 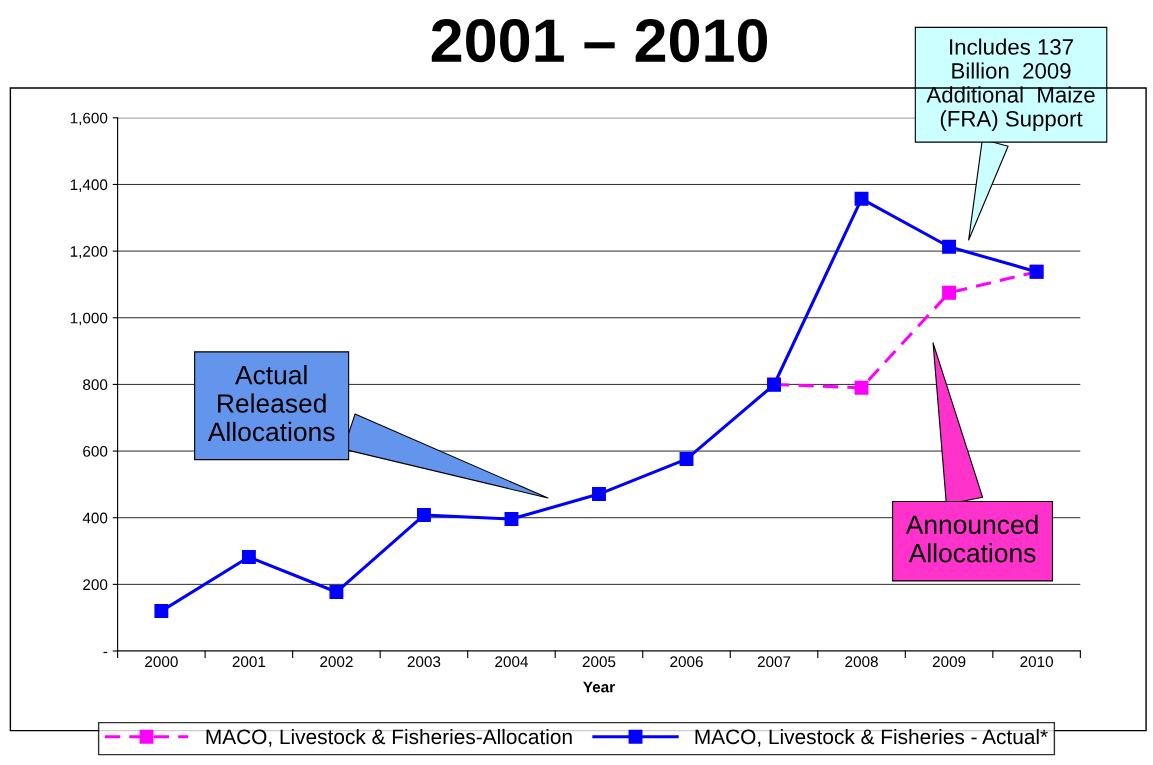 I want to click on y-tick-label: -, so click(x=105, y=652).